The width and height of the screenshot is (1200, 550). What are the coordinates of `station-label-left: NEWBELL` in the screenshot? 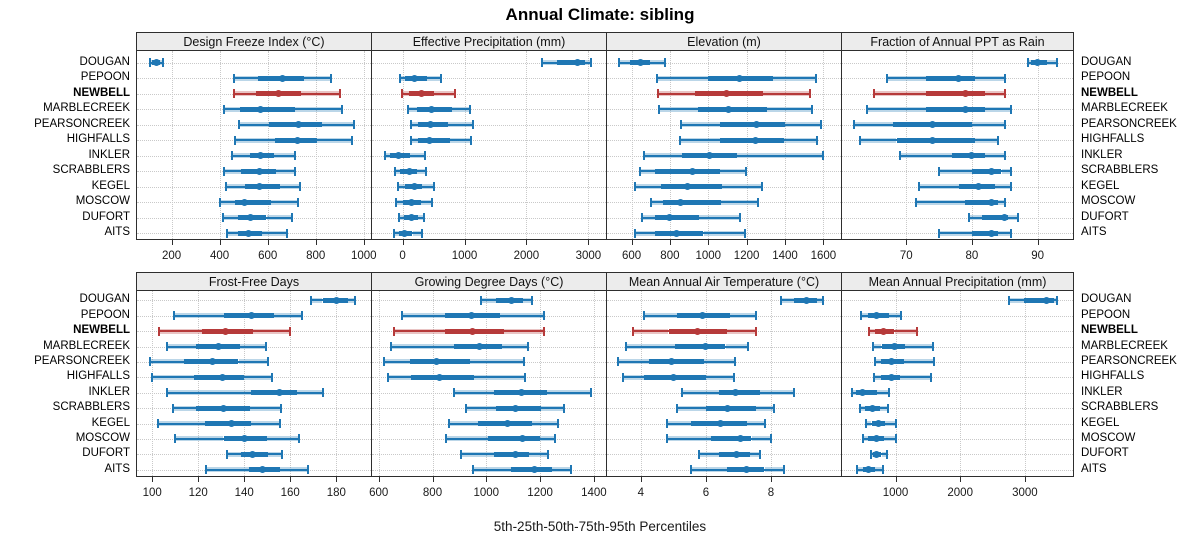 It's located at (101, 92).